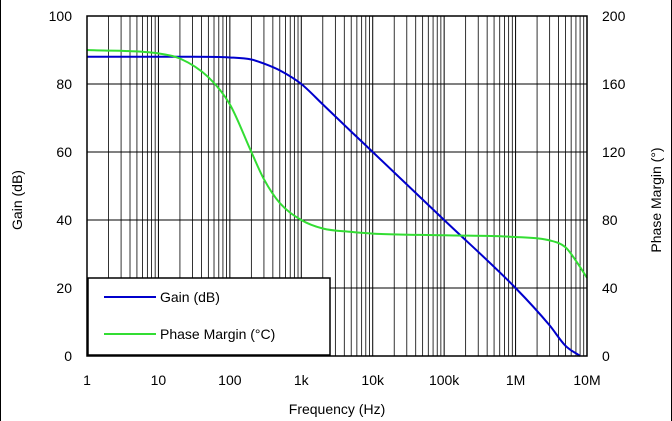 The width and height of the screenshot is (672, 421). Describe the element at coordinates (64, 84) in the screenshot. I see `y-left-tick-label: 80` at that location.